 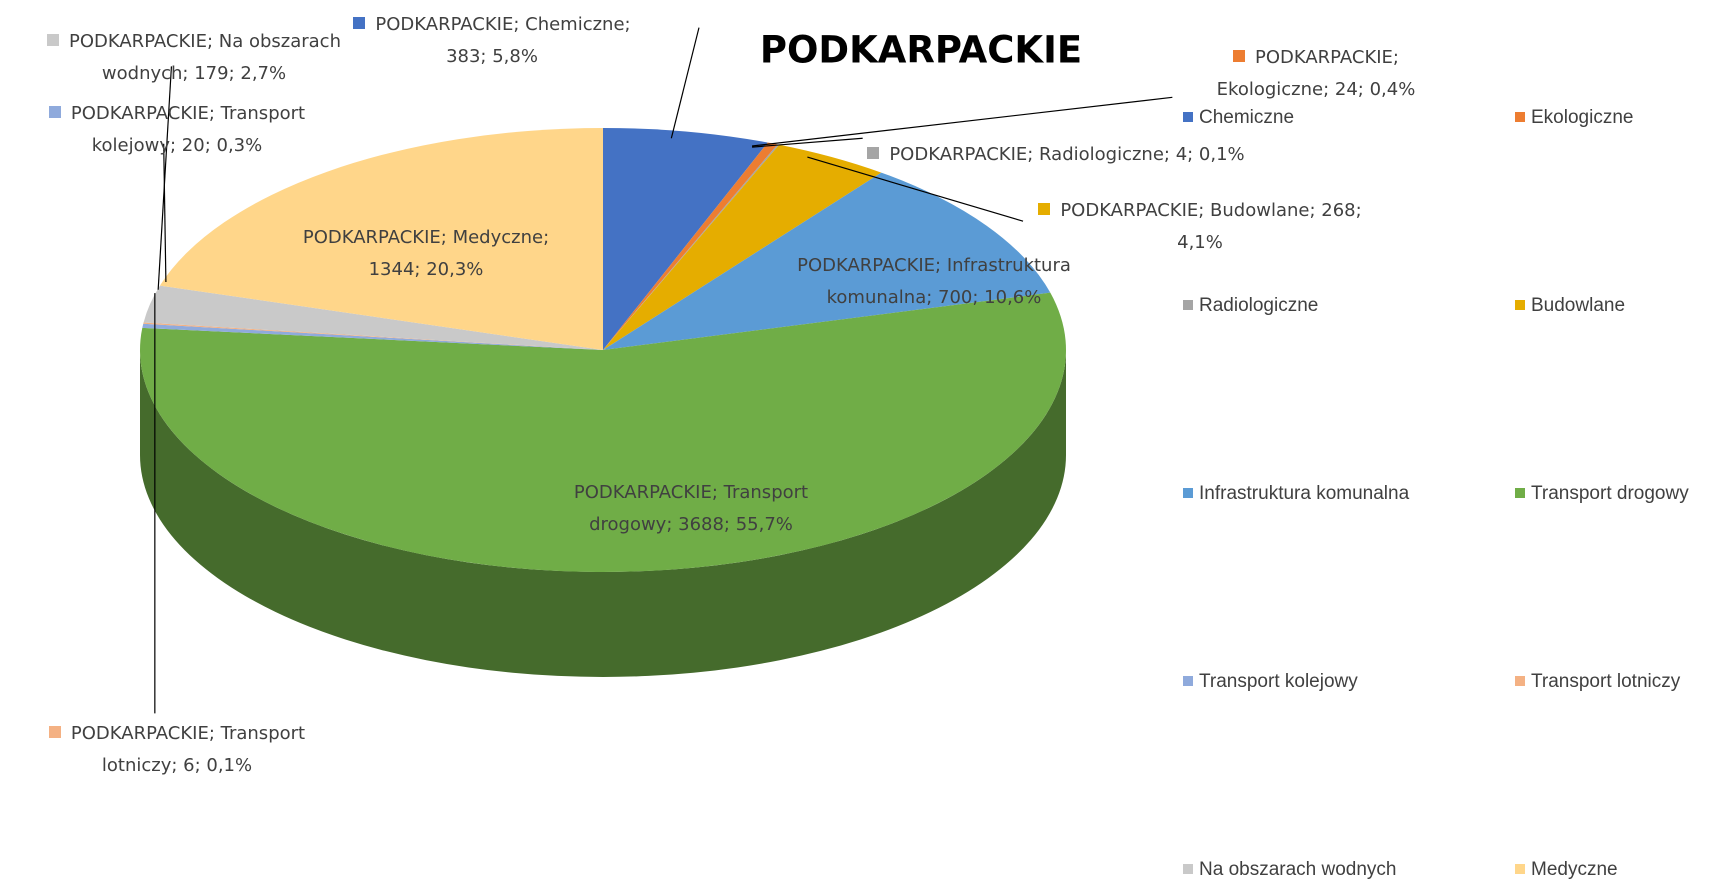 I want to click on legend-entry: Transport lotniczy, so click(x=1597, y=682).